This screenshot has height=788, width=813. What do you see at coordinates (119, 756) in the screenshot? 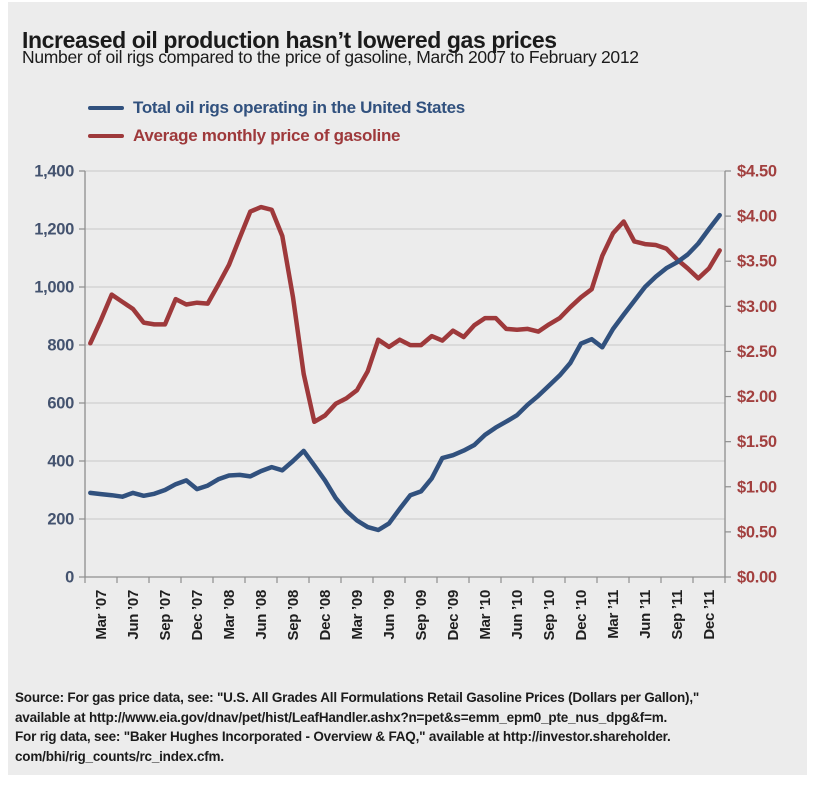
I see `source-line: com/bhi/rig_counts/rc_index.cfm.` at bounding box center [119, 756].